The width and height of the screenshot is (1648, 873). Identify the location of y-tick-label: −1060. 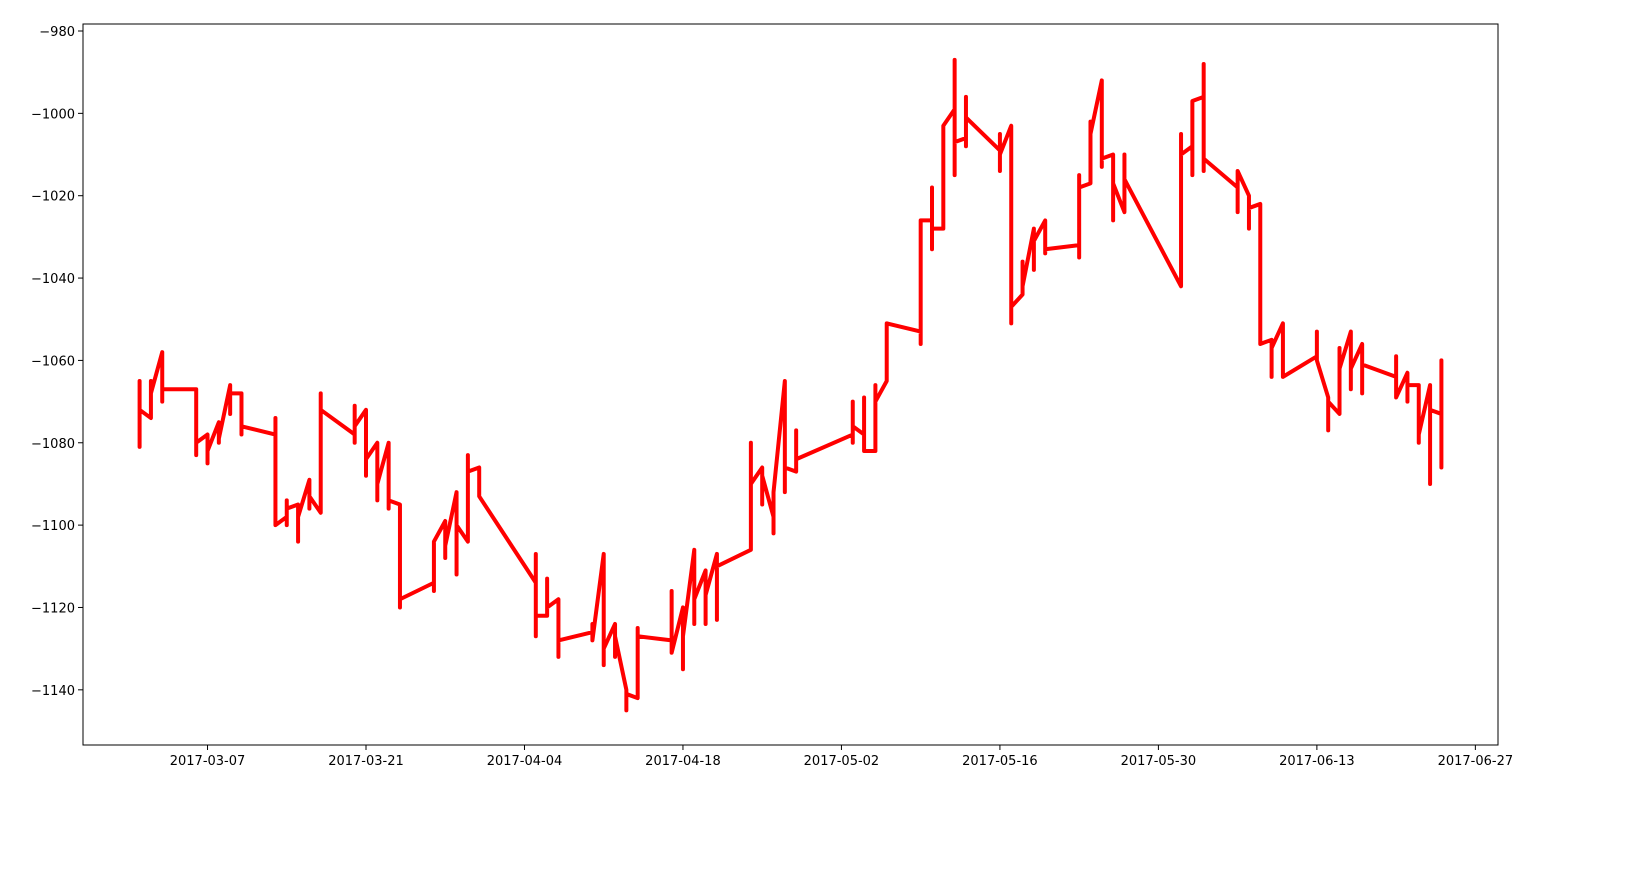
(53, 361).